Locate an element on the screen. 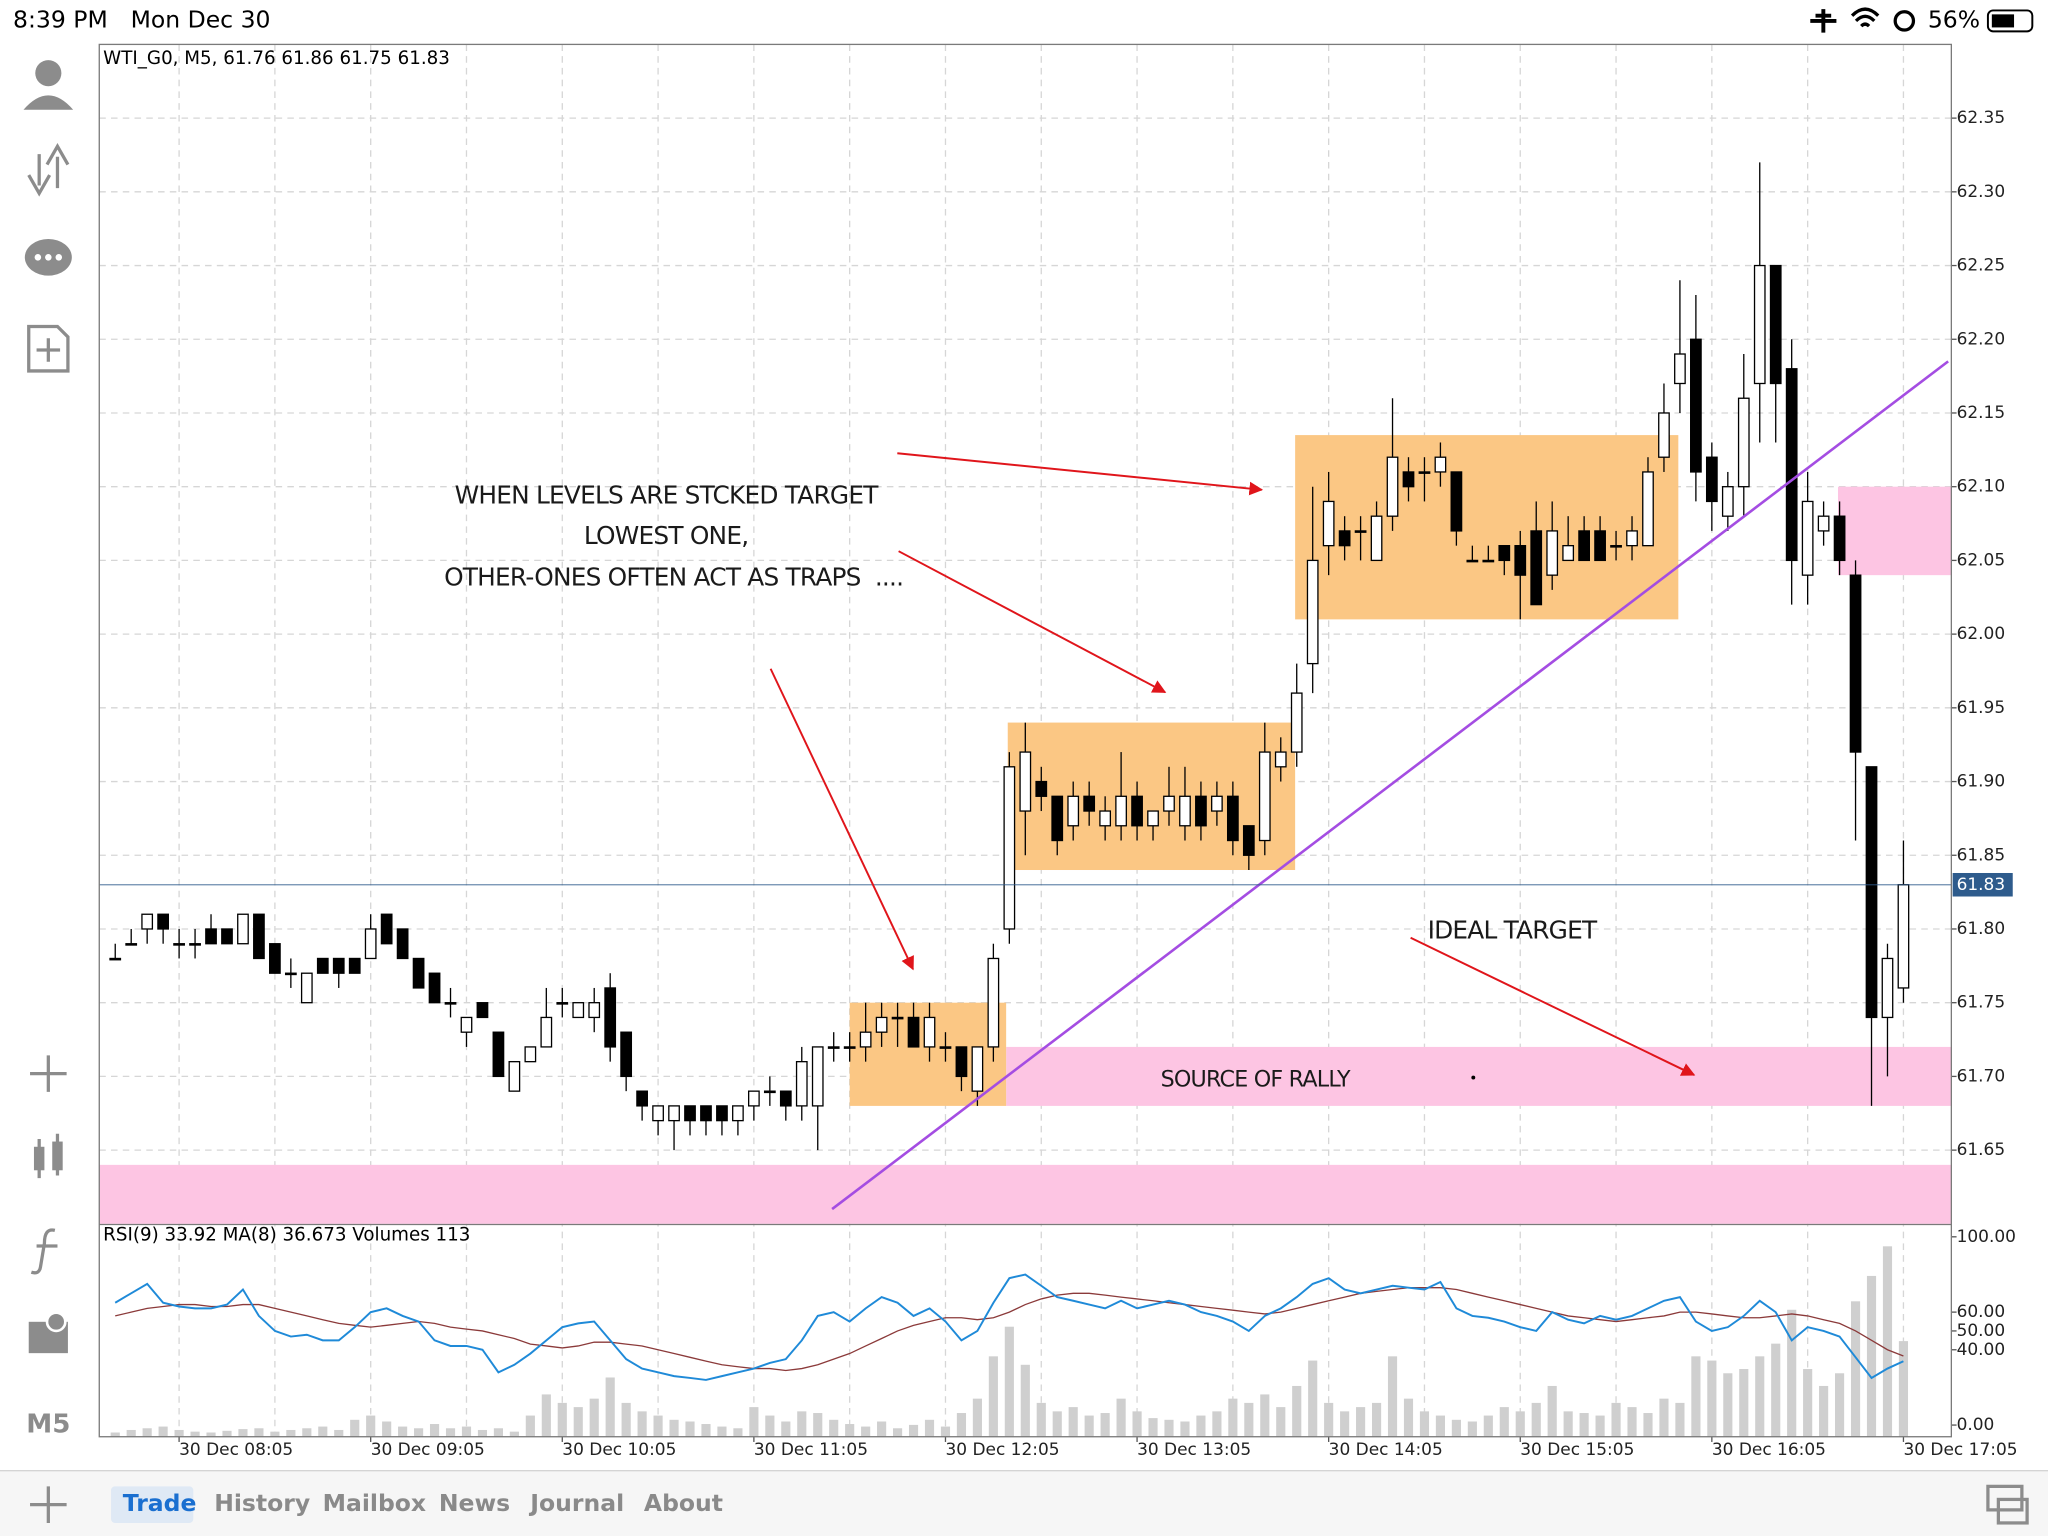 This screenshot has height=1536, width=2048. y-tick-label: 62.30 is located at coordinates (1981, 192).